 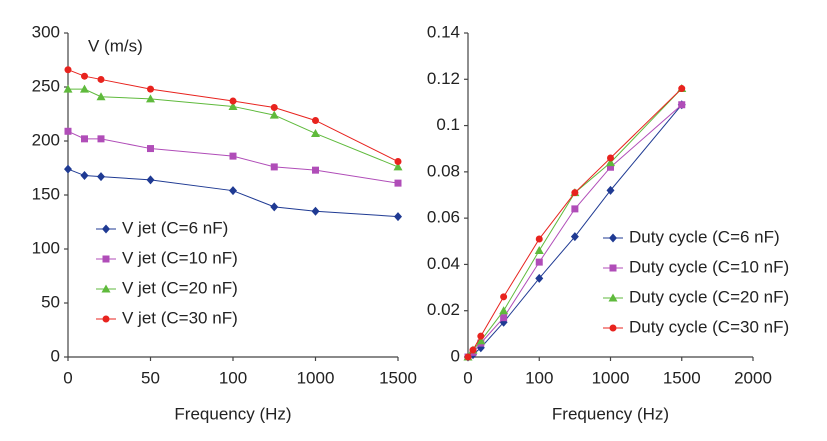 I want to click on y-tick-label: 0.12, so click(x=443, y=78).